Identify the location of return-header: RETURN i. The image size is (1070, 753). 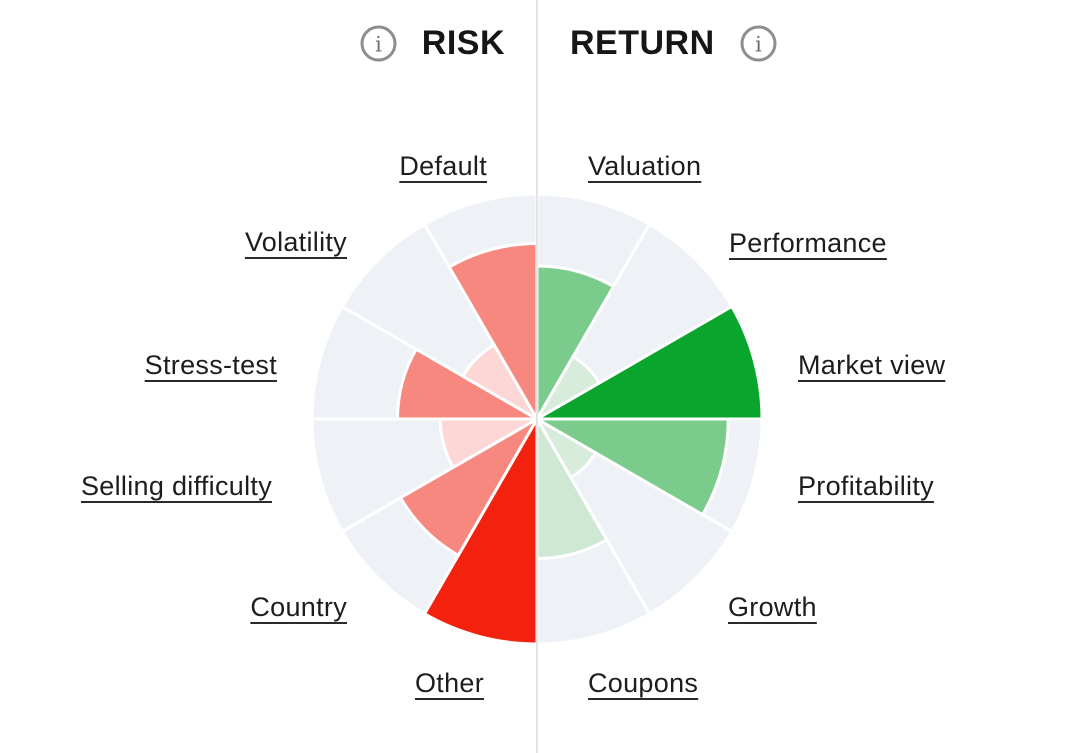
(673, 43).